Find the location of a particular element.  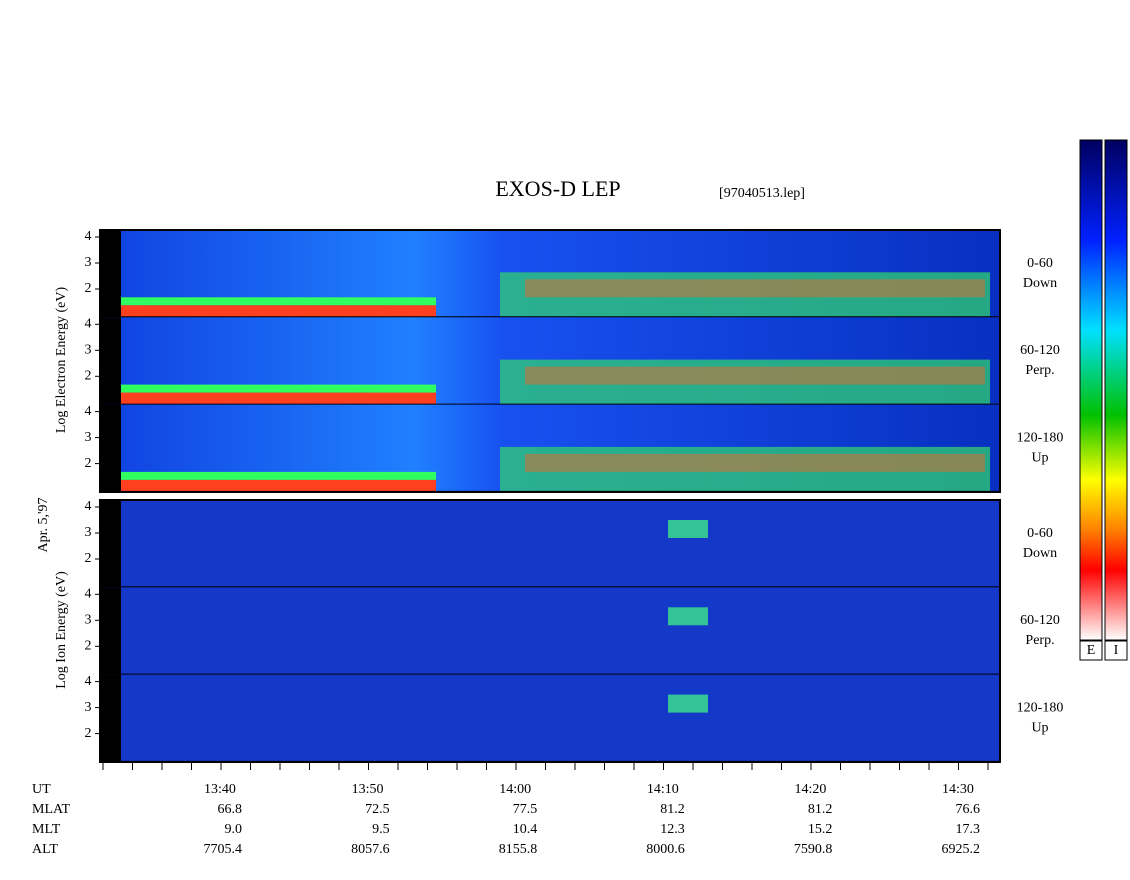

title: EXOS-D LEP is located at coordinates (557, 188).